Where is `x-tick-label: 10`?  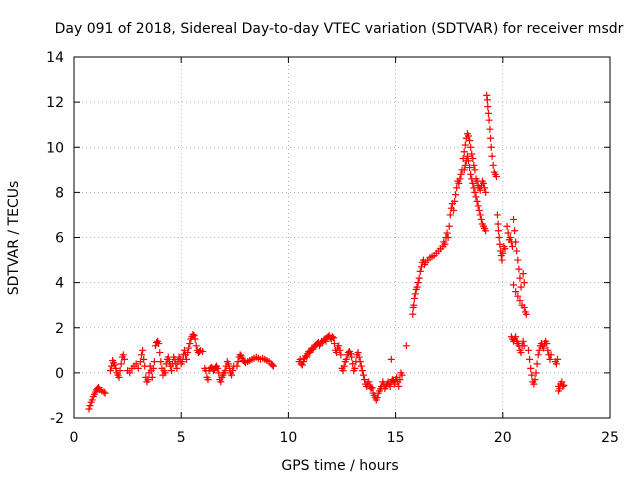 x-tick-label: 10 is located at coordinates (288, 438).